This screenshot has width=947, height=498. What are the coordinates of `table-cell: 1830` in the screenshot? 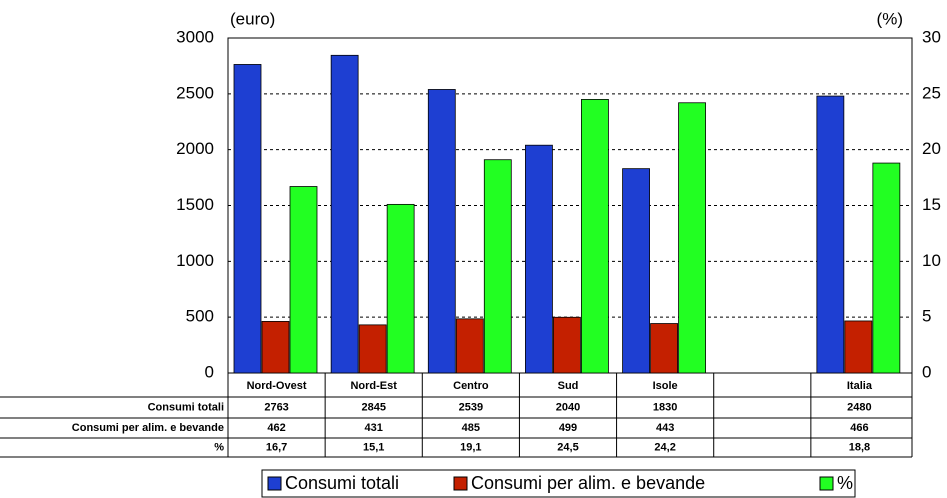 It's located at (665, 407).